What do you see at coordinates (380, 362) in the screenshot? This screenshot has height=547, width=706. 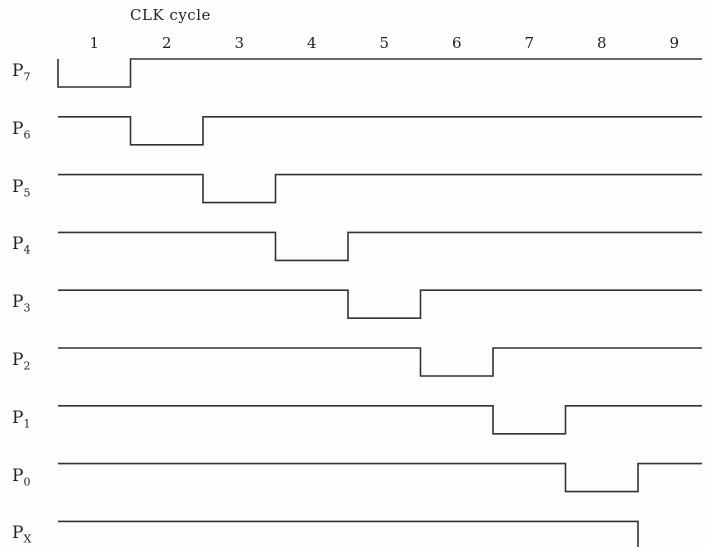 I see `waveform-p2` at bounding box center [380, 362].